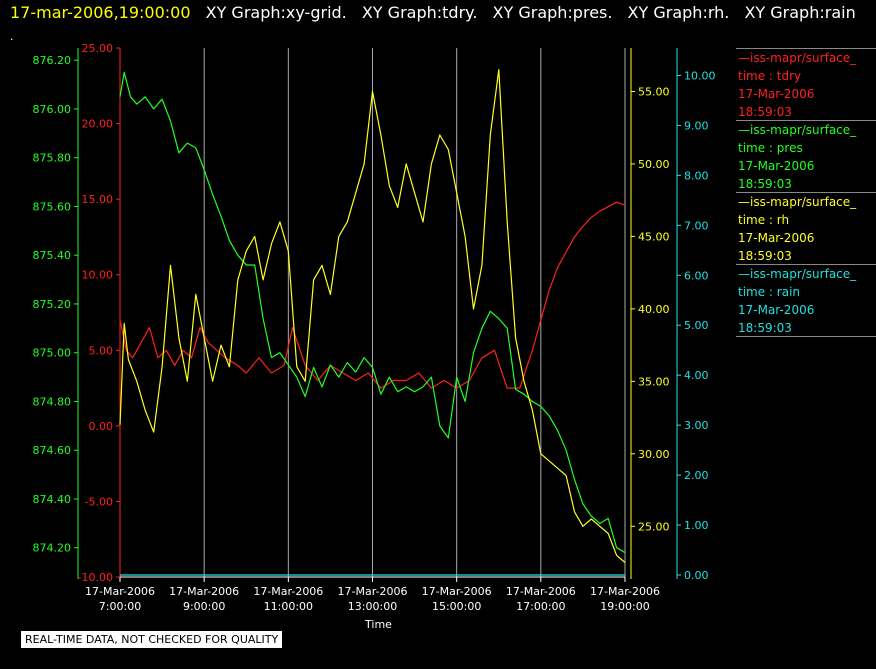  What do you see at coordinates (204, 606) in the screenshot?
I see `x-tick-label-time: 9:00:00` at bounding box center [204, 606].